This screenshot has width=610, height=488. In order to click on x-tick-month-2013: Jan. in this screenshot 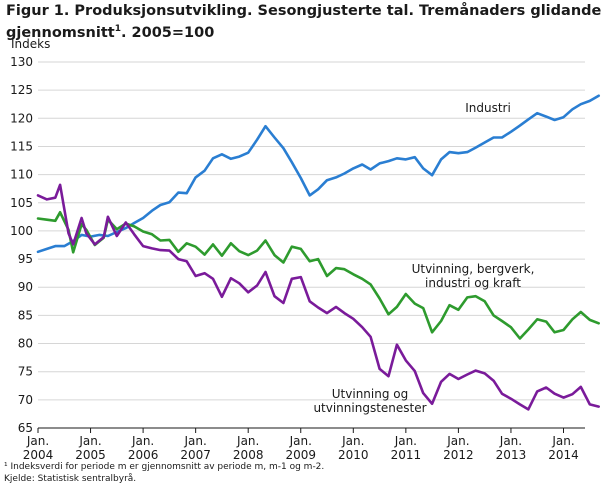, I will do `click(510, 441)`.